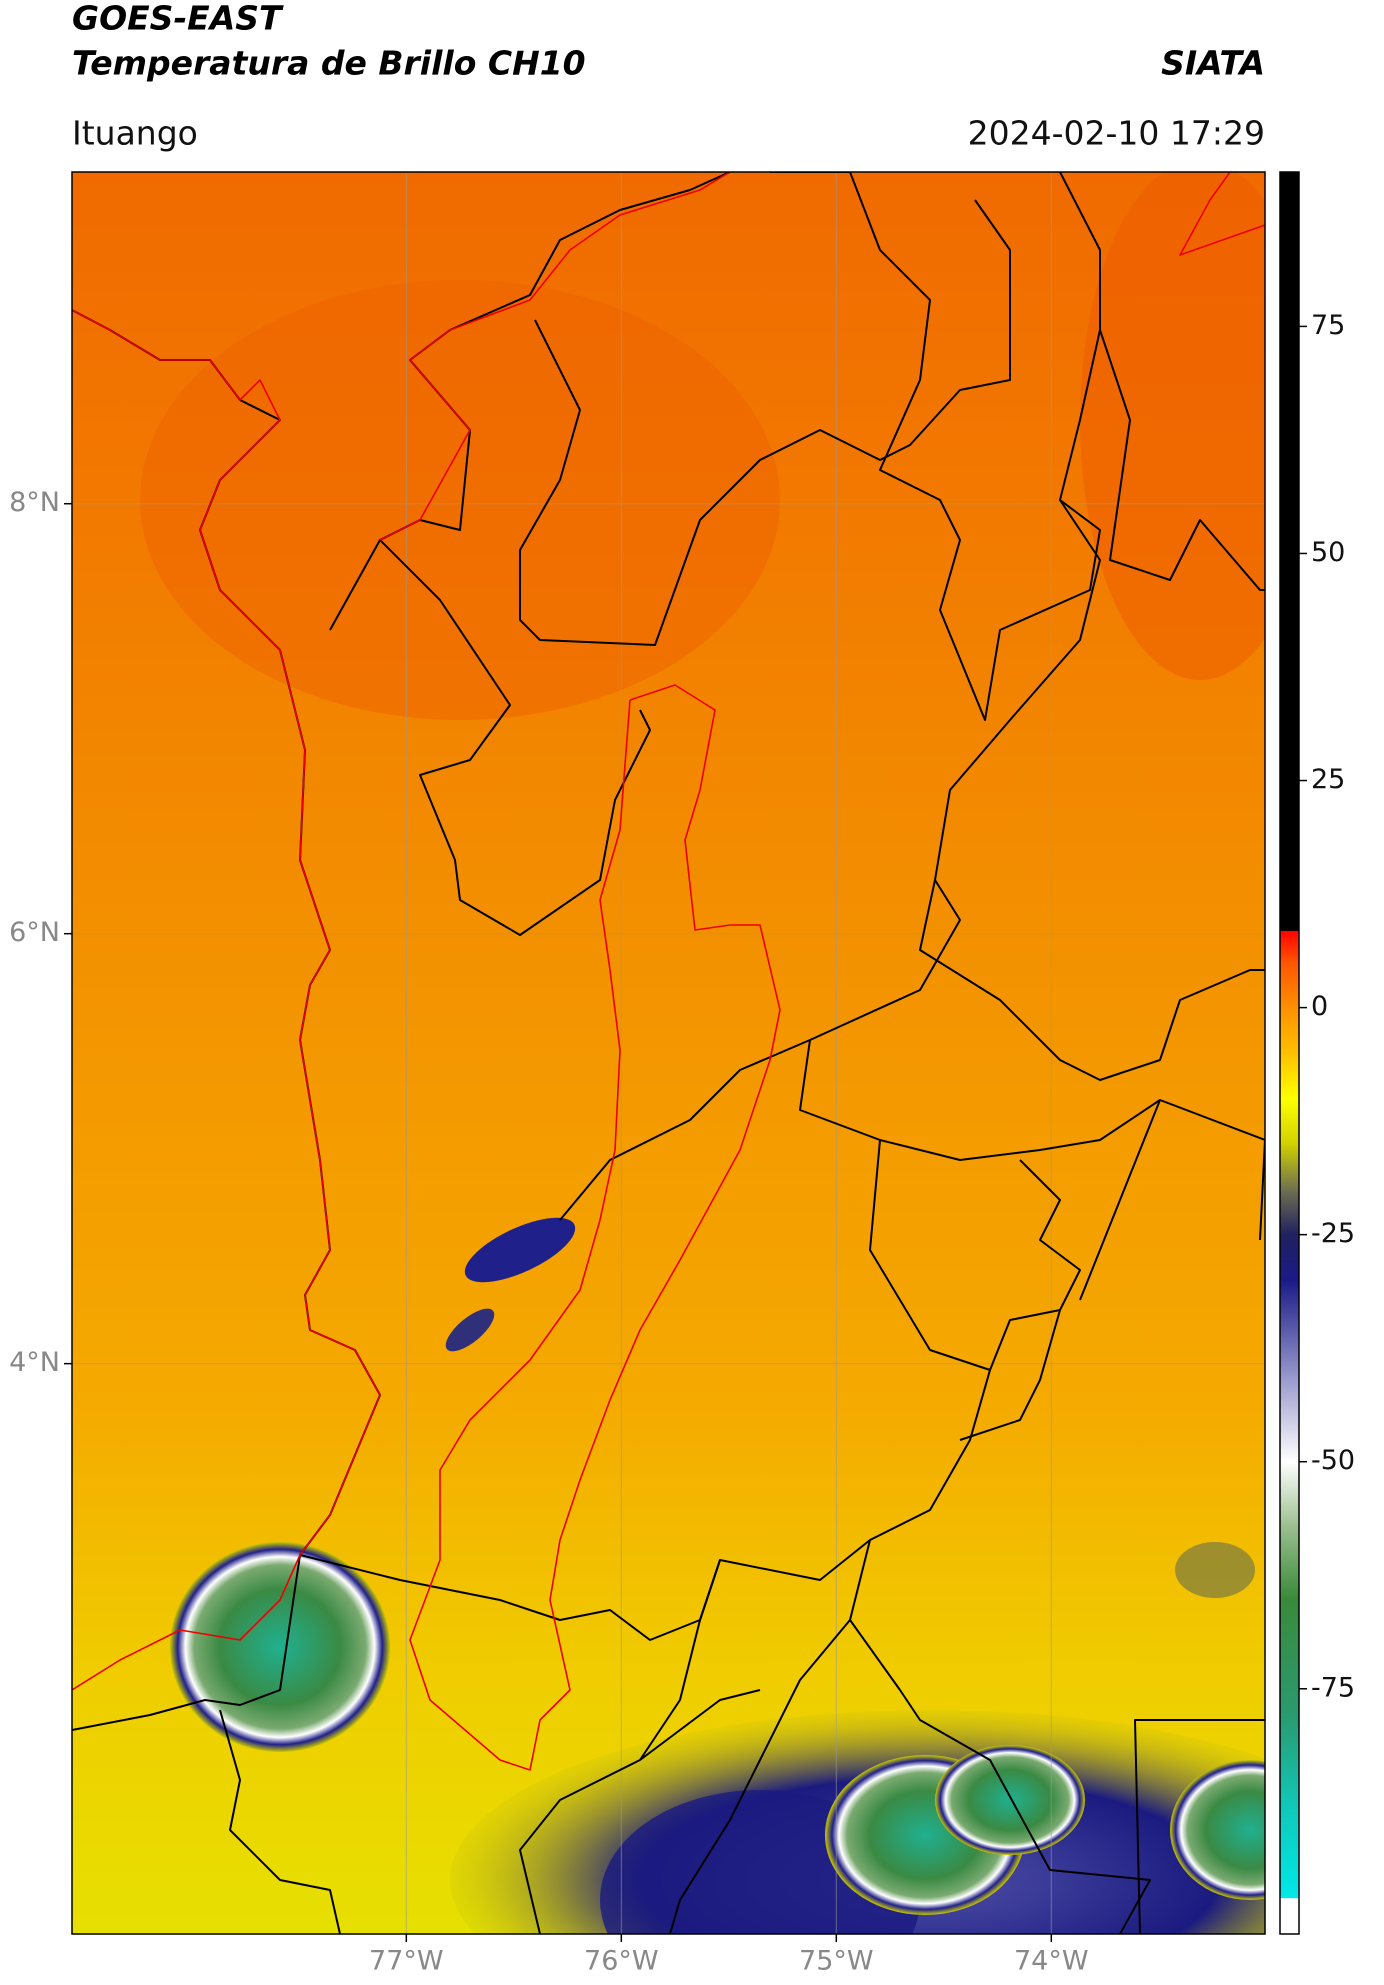  Describe the element at coordinates (34, 502) in the screenshot. I see `y-tick-label: 8°N` at that location.